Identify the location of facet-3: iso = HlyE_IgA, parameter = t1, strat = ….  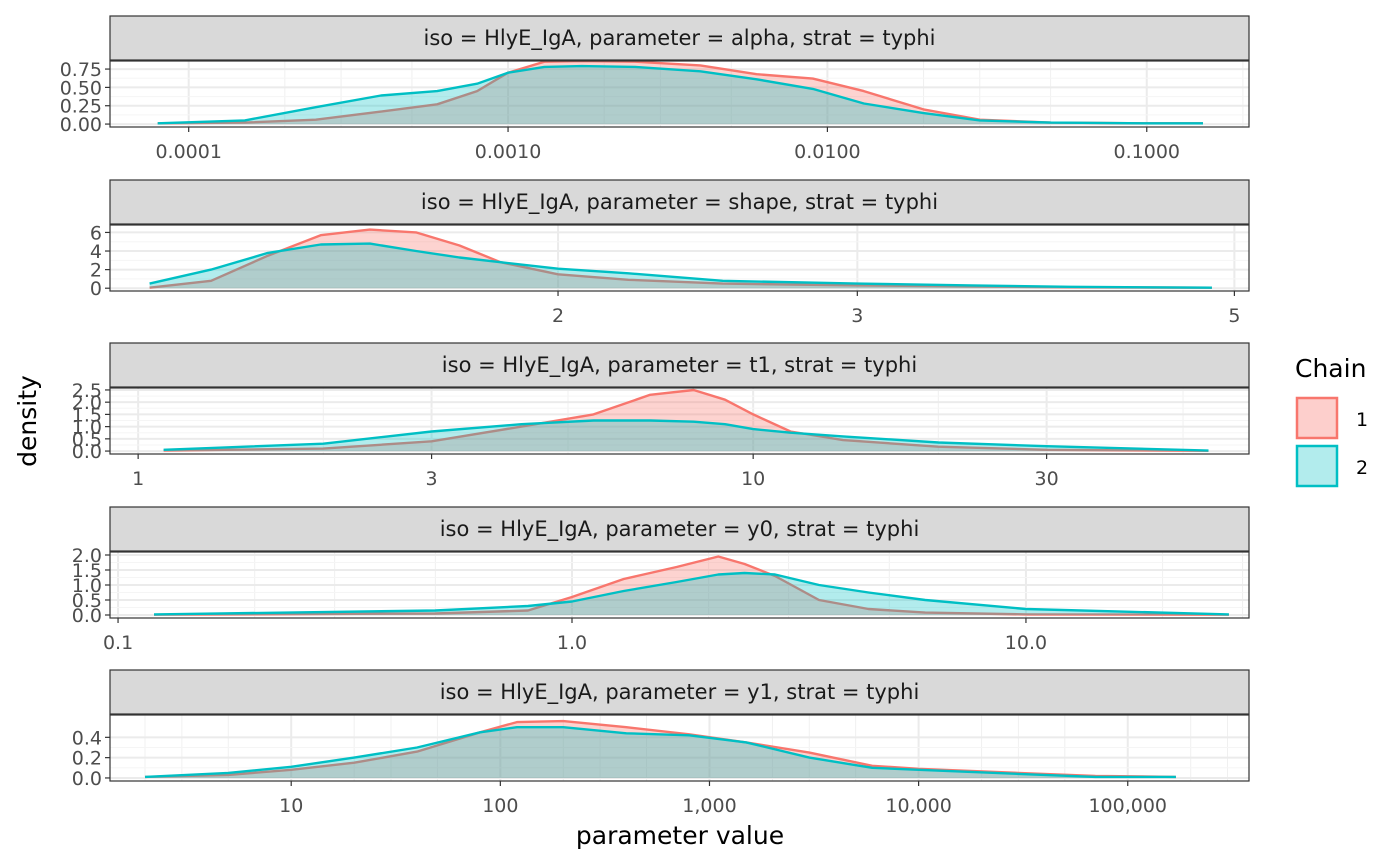
(661, 416).